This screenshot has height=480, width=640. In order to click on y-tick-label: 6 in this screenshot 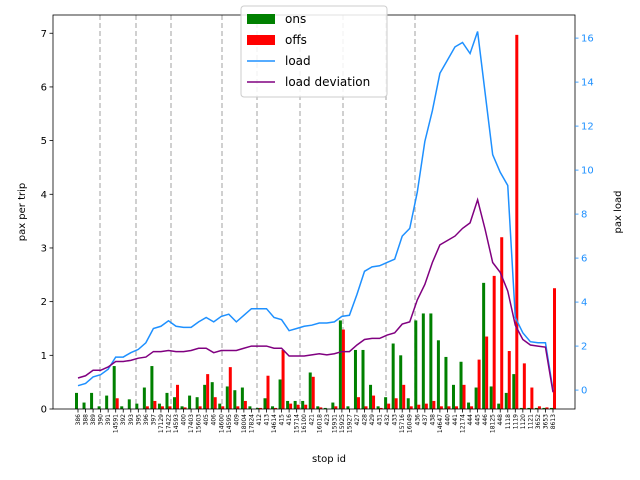, I will do `click(44, 87)`.